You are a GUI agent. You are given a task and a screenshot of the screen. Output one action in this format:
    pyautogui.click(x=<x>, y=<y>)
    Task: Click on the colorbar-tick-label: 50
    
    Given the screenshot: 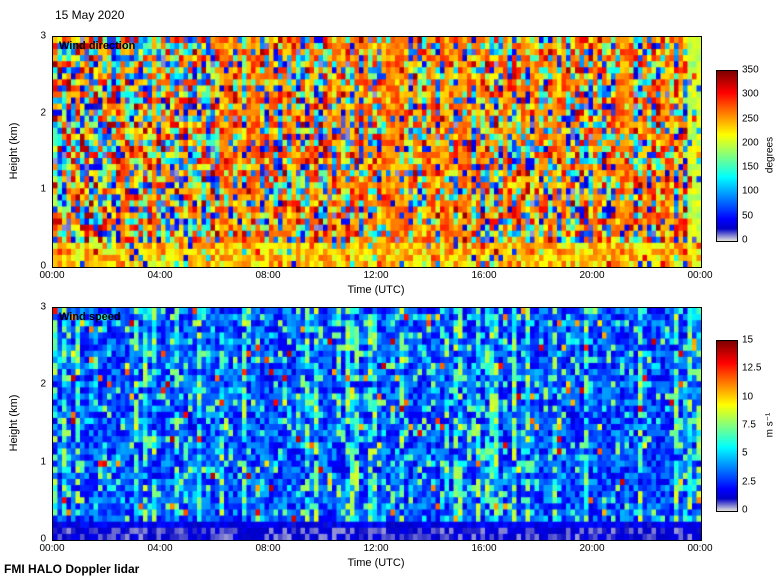 What is the action you would take?
    pyautogui.click(x=748, y=216)
    